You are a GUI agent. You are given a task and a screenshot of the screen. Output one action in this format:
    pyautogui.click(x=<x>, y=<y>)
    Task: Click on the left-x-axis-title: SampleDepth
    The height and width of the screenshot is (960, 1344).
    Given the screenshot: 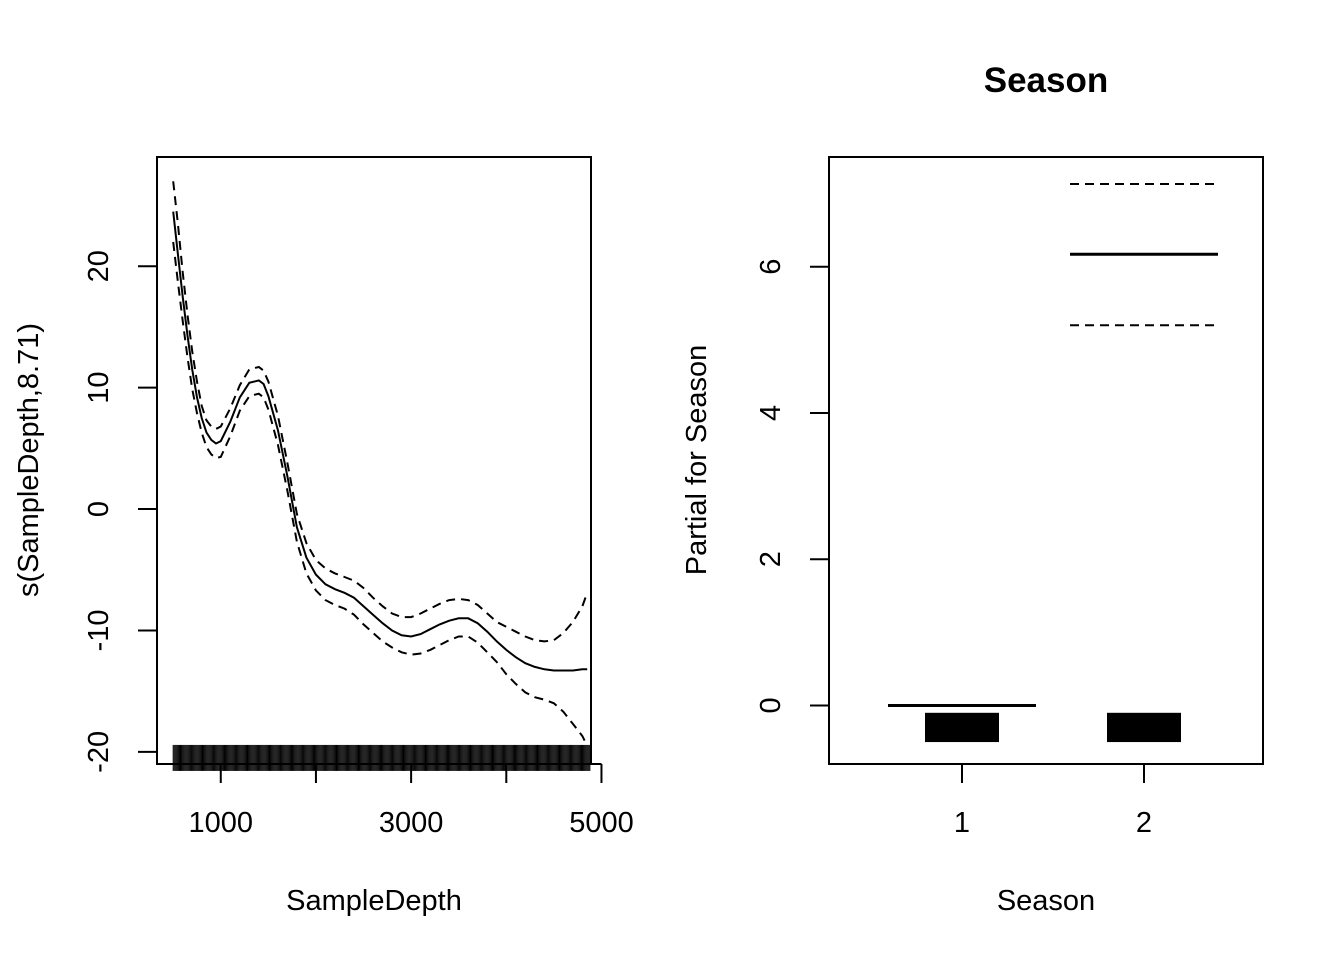 What is the action you would take?
    pyautogui.click(x=374, y=901)
    